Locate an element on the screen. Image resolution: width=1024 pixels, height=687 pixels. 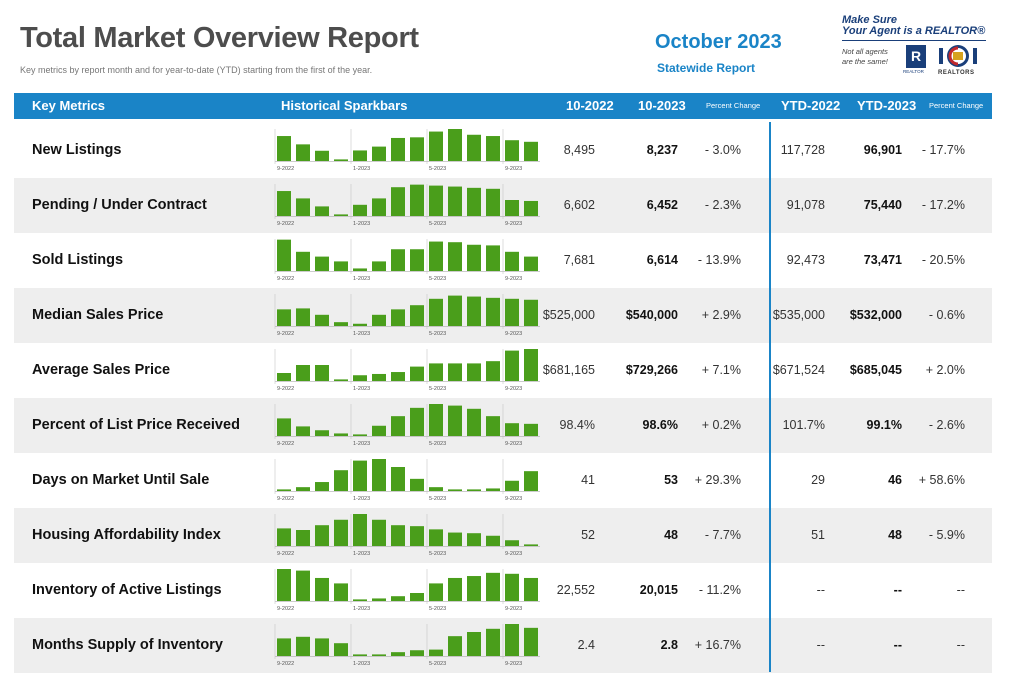
prev-month-value: 98.4% is located at coordinates (577, 425).